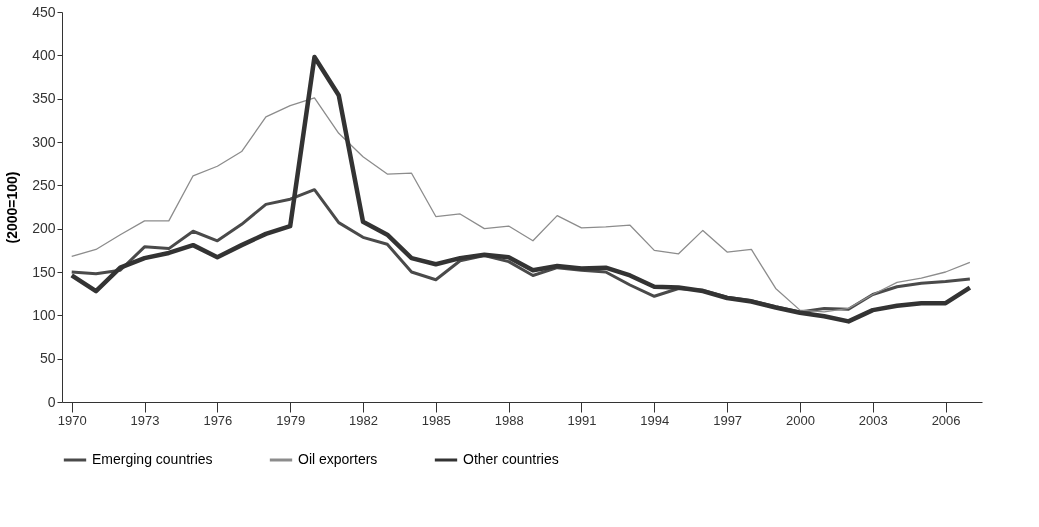 The width and height of the screenshot is (1039, 527). I want to click on x-tick-label: 2000, so click(800, 420).